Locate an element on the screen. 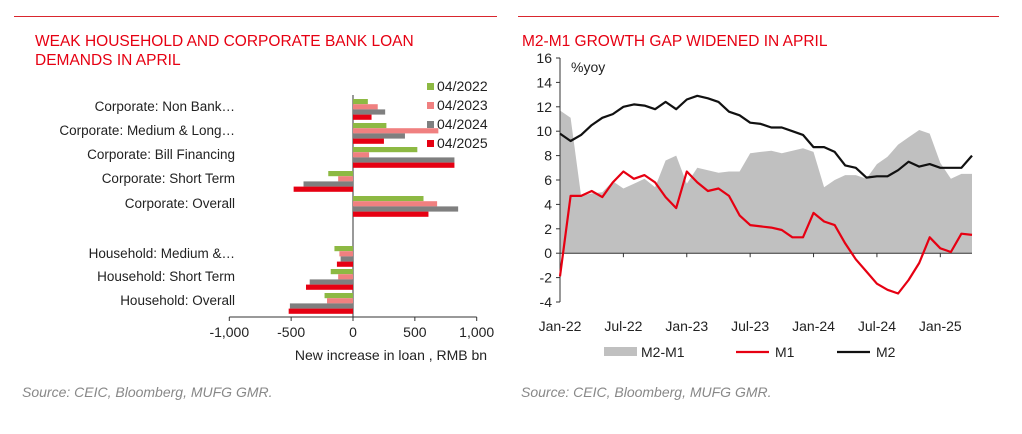 The height and width of the screenshot is (434, 1022). money-y-tick-label: -4 is located at coordinates (546, 302).